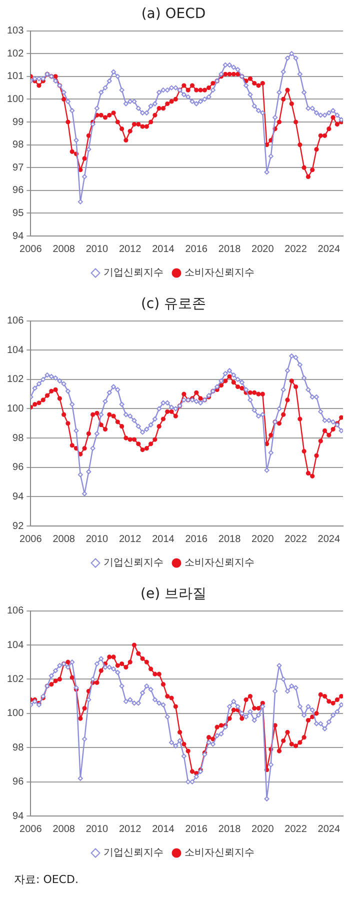 This screenshot has height=903, width=357. What do you see at coordinates (18, 213) in the screenshot?
I see `y-tick-label: 95` at bounding box center [18, 213].